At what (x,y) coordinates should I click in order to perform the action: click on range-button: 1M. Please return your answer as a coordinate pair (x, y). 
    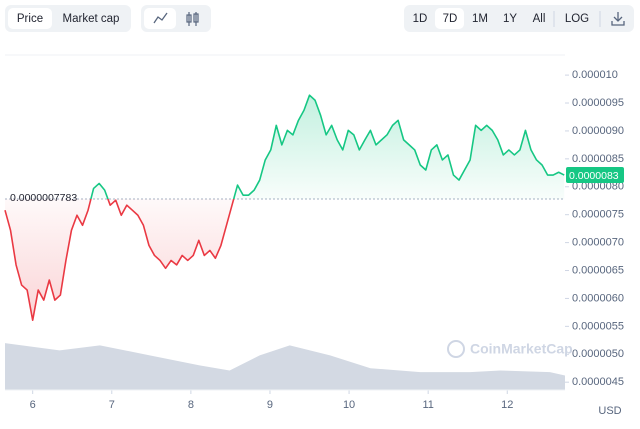
    Looking at the image, I should click on (480, 19).